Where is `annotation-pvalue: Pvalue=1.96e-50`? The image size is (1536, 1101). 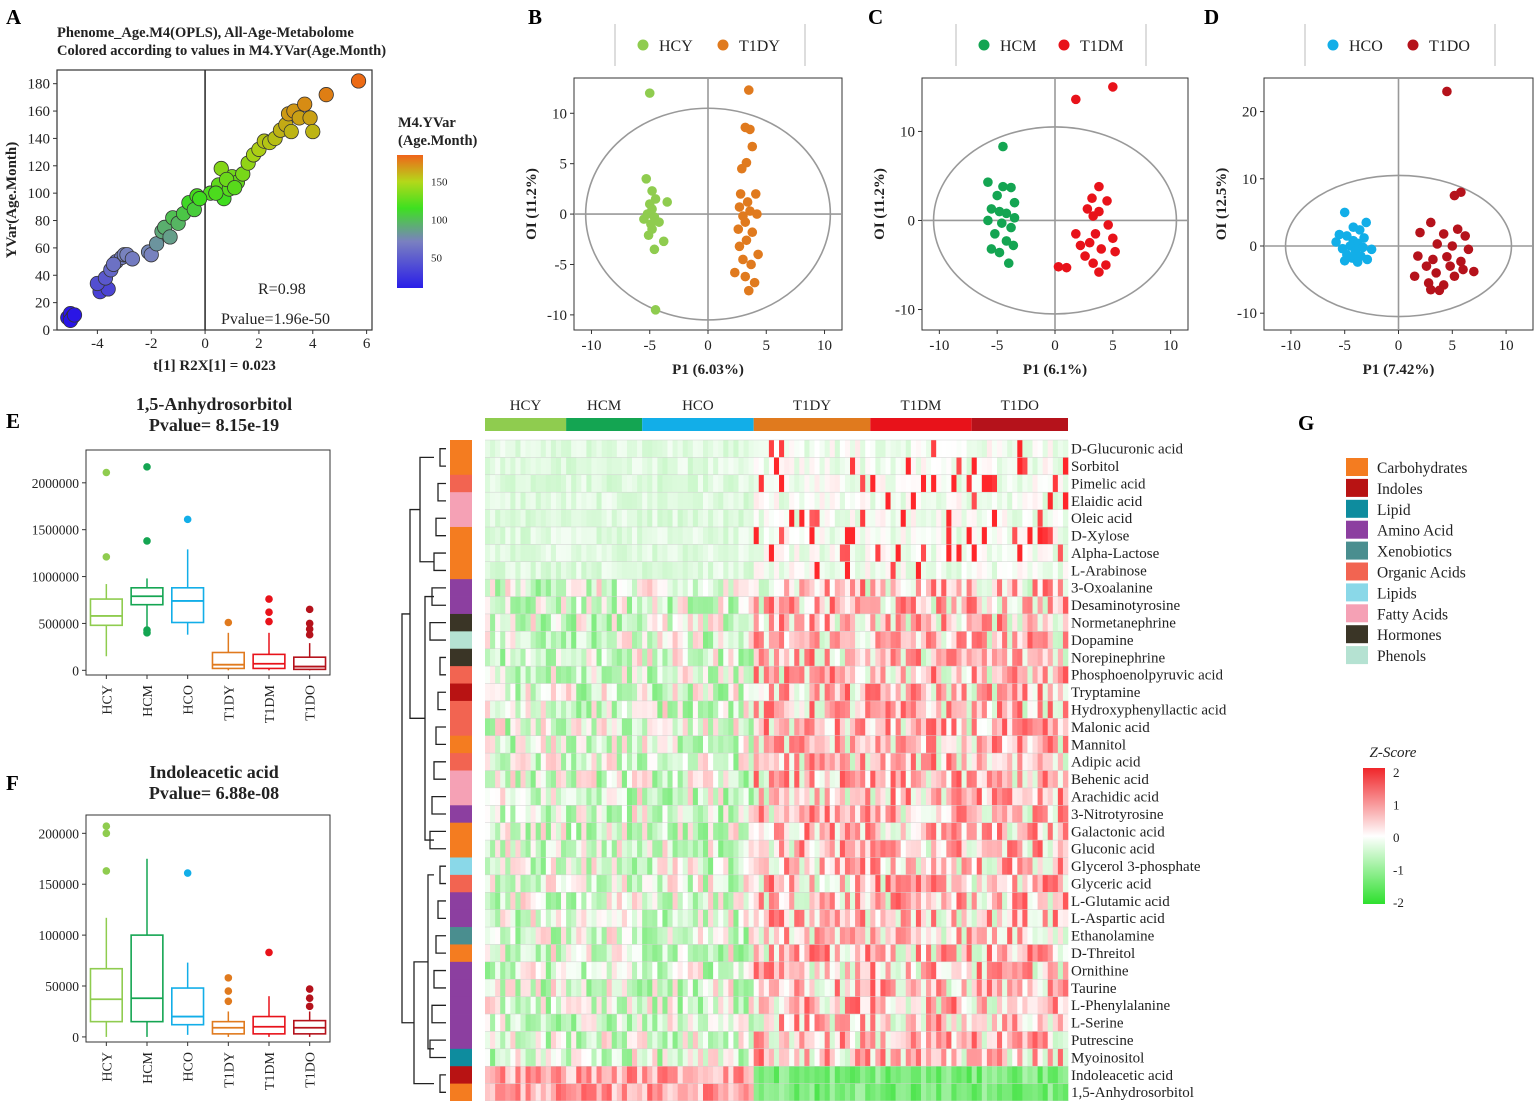
annotation-pvalue: Pvalue=1.96e-50 is located at coordinates (275, 319).